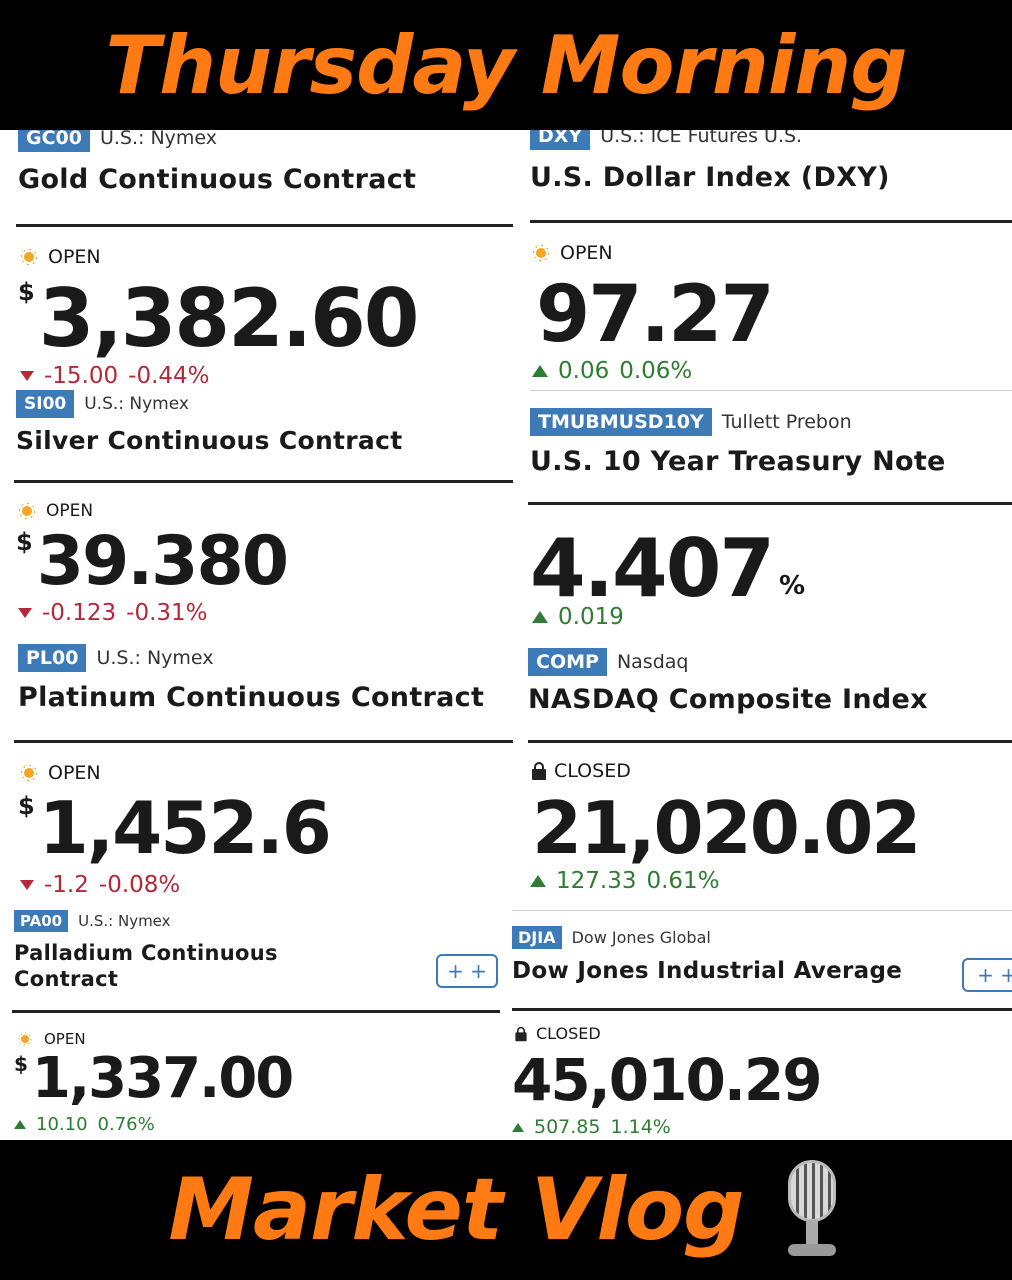  Describe the element at coordinates (62, 1124) in the screenshot. I see `change-amount: 10.10` at that location.